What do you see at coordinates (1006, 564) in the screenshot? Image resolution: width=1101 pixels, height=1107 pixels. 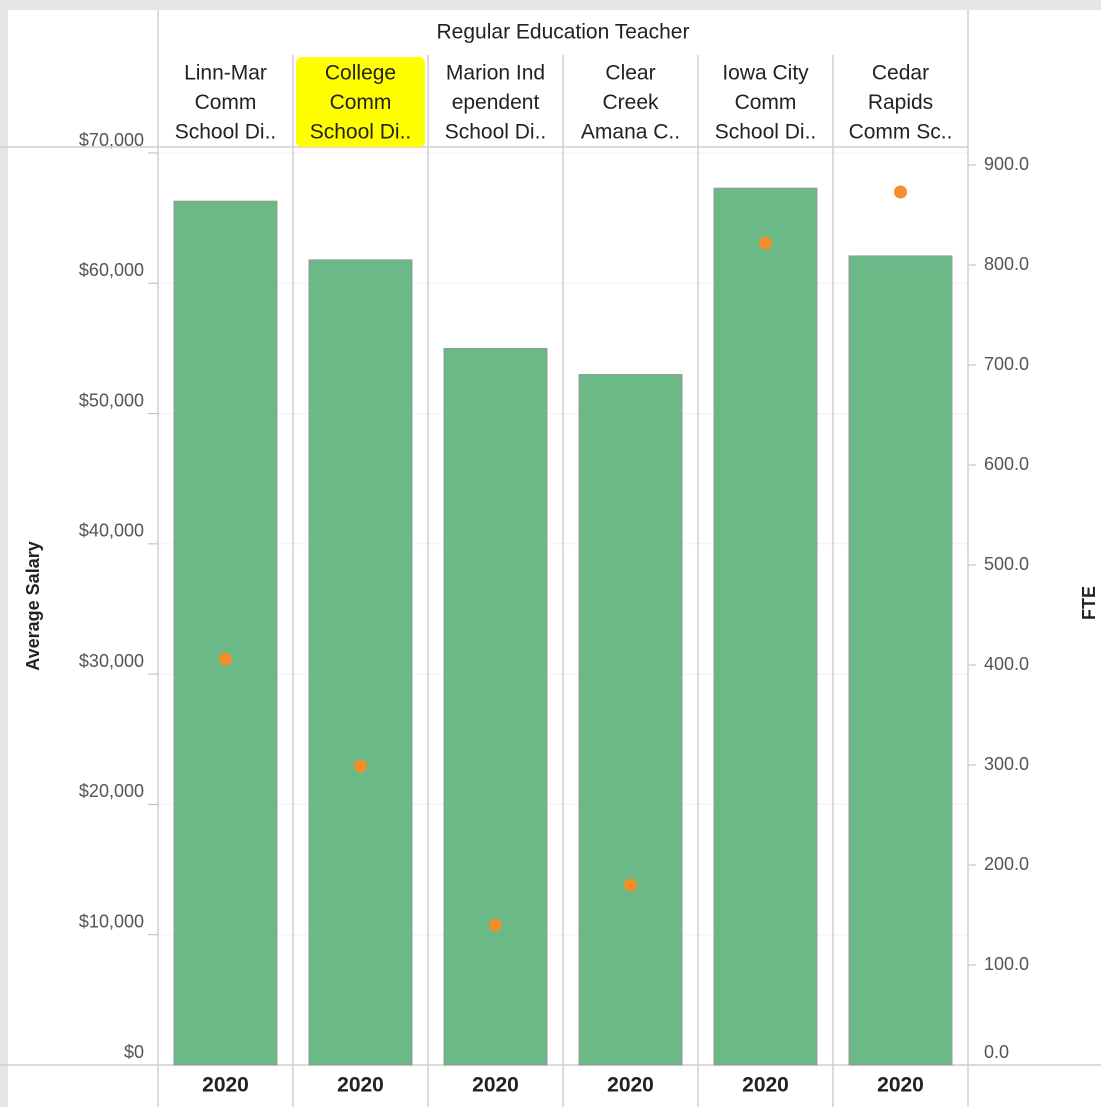 I see `y2-tick-label: 500.0` at bounding box center [1006, 564].